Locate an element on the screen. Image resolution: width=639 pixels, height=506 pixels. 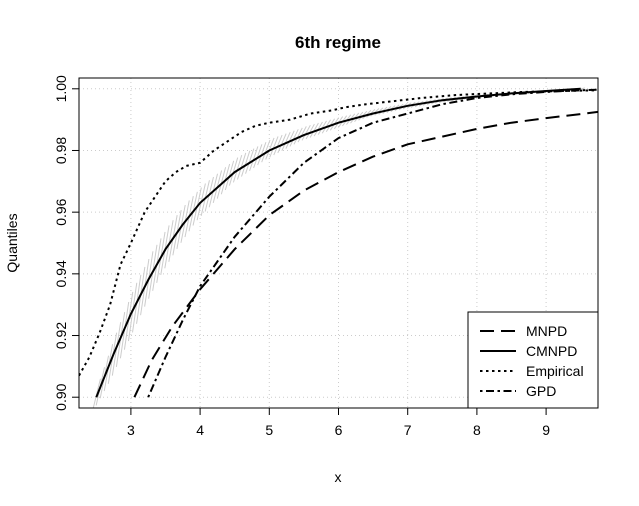
y-axis: 0.90 0.92 0.94 0.96 0.98 1.00 is located at coordinates (66, 243).